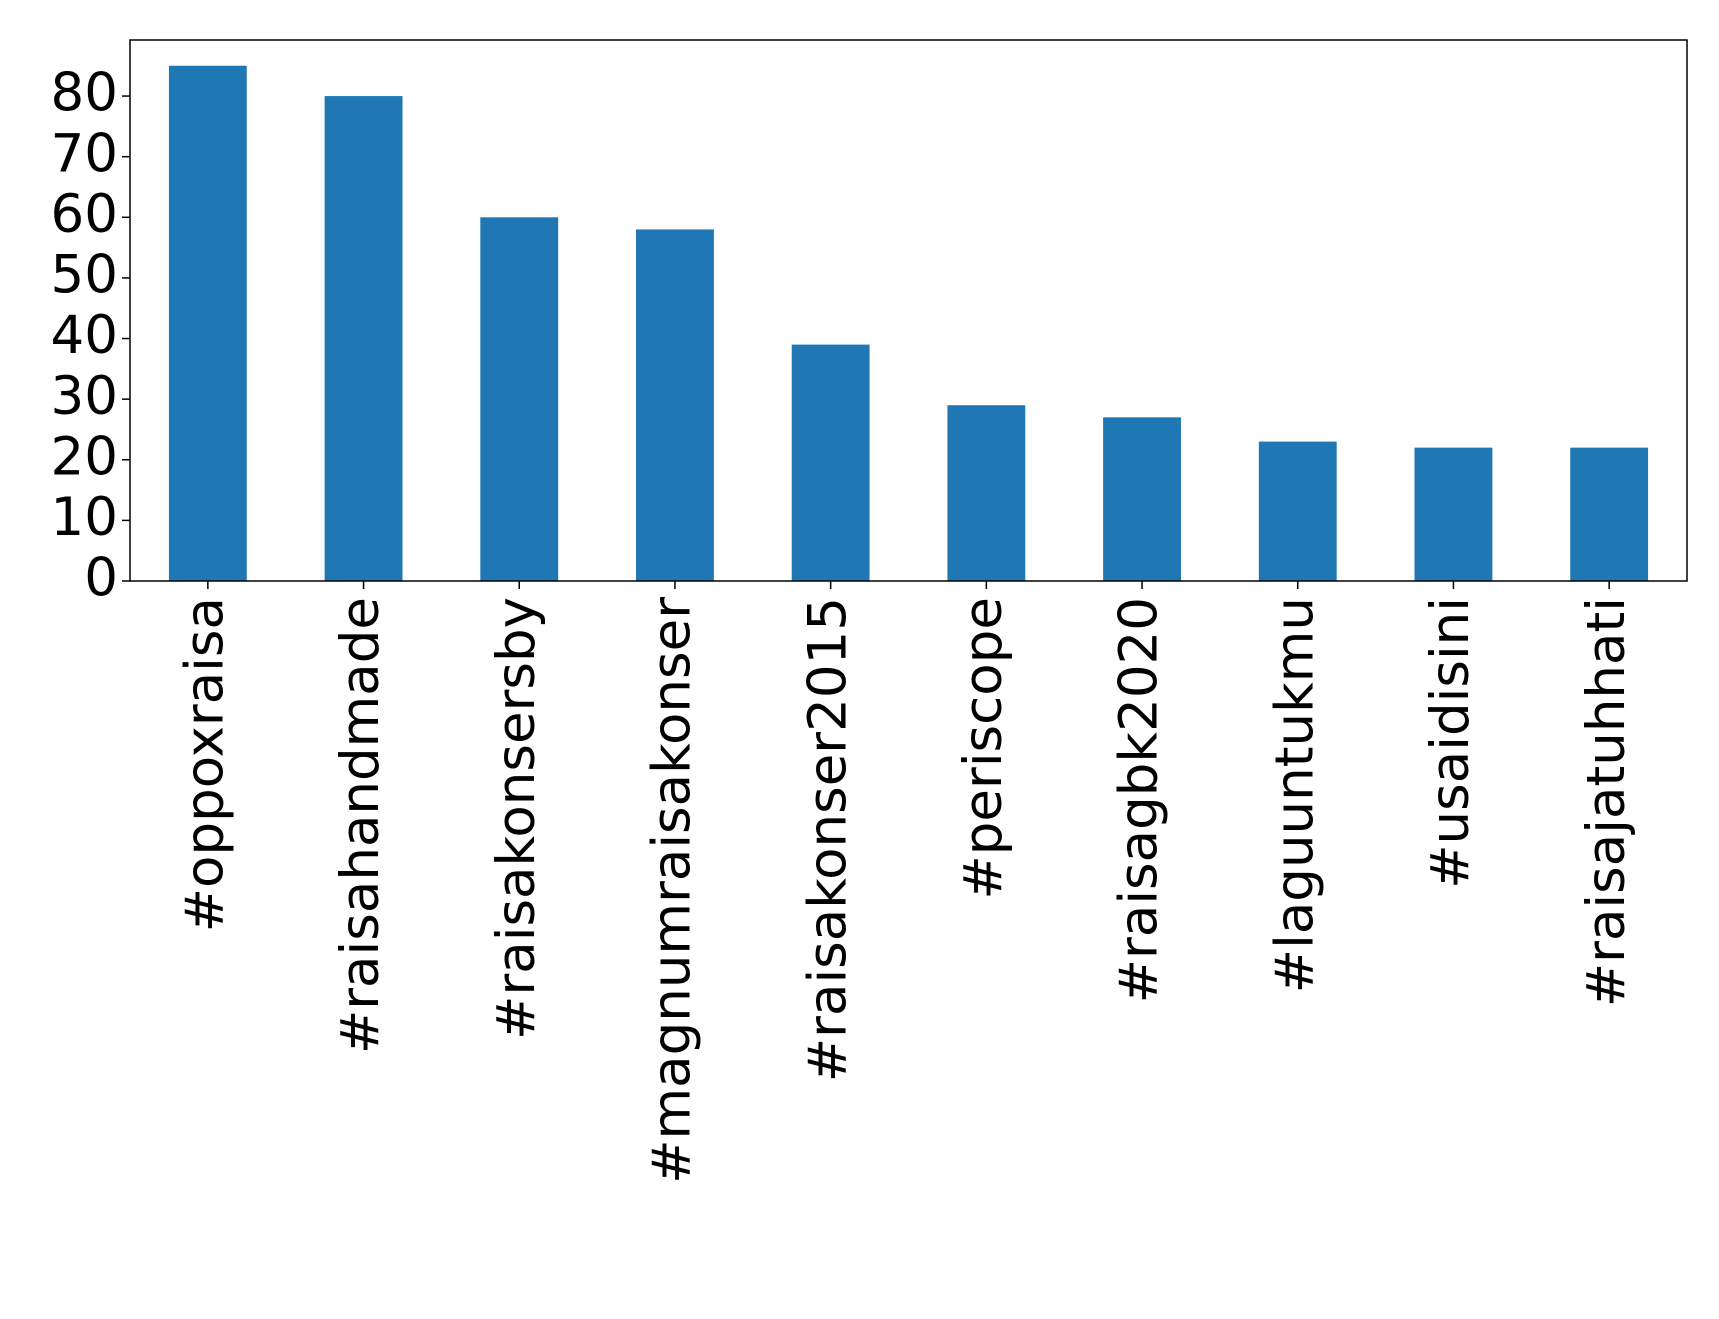 The image size is (1719, 1319). Describe the element at coordinates (84, 456) in the screenshot. I see `y-tick-label: 20` at that location.